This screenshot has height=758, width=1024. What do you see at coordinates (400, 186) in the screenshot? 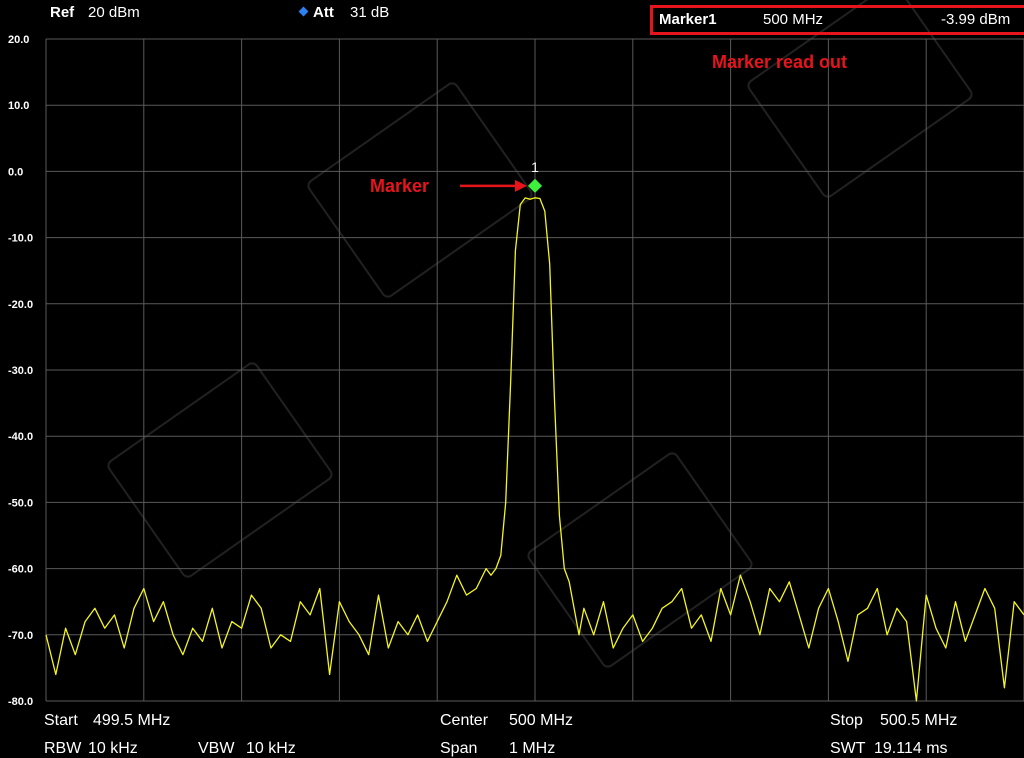
I see `marker-annotation: Marker` at bounding box center [400, 186].